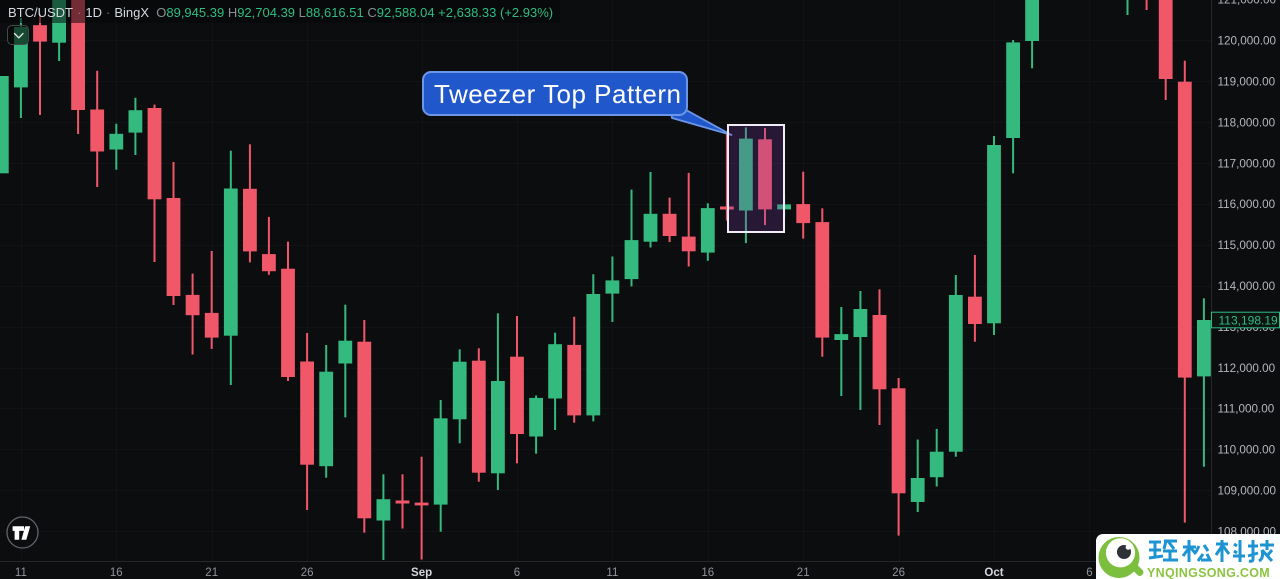 The height and width of the screenshot is (579, 1280). Describe the element at coordinates (1248, 320) in the screenshot. I see `svg-text: 113,198.19` at that location.